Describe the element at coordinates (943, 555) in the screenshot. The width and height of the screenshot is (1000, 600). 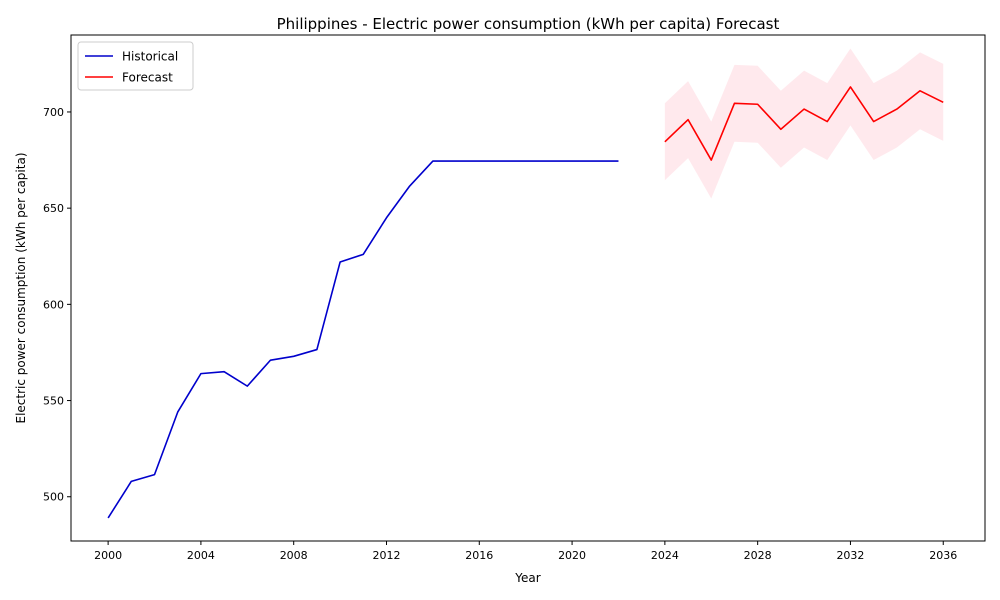
I see `x-tick-label: 2036` at that location.